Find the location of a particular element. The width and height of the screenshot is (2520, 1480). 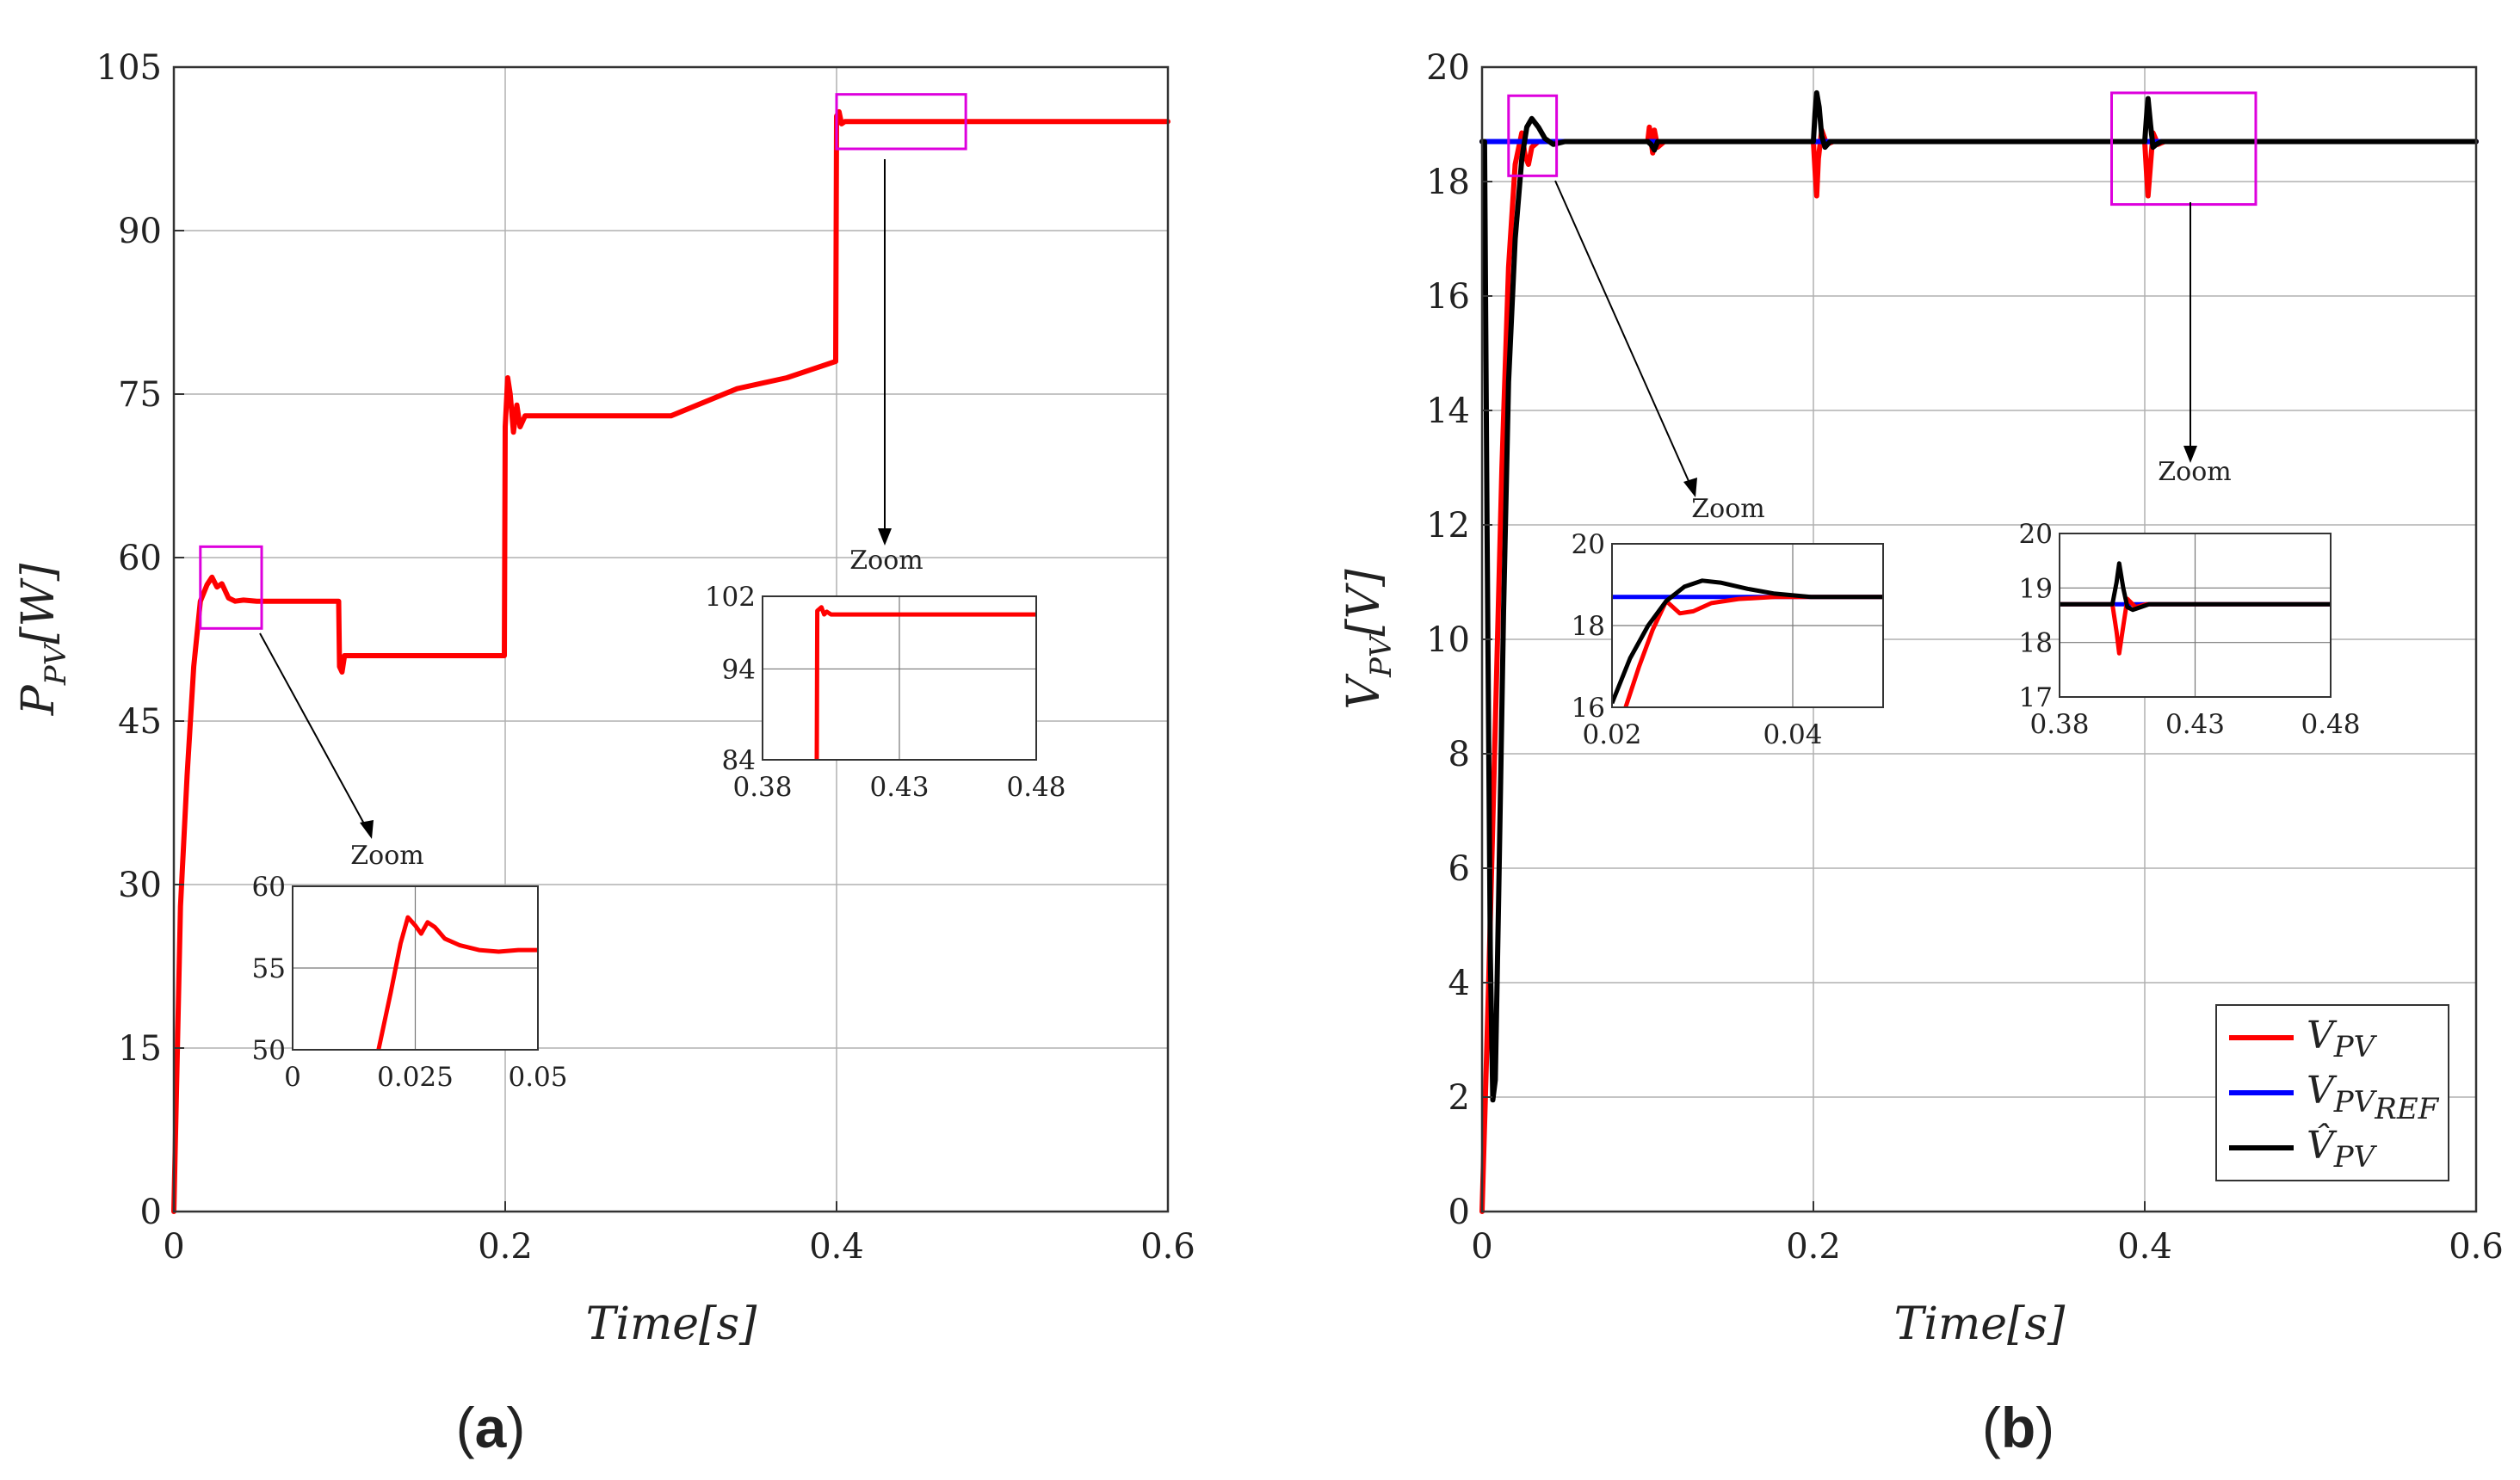

y-axis-label-b-unit: [V] is located at coordinates (1364, 603).